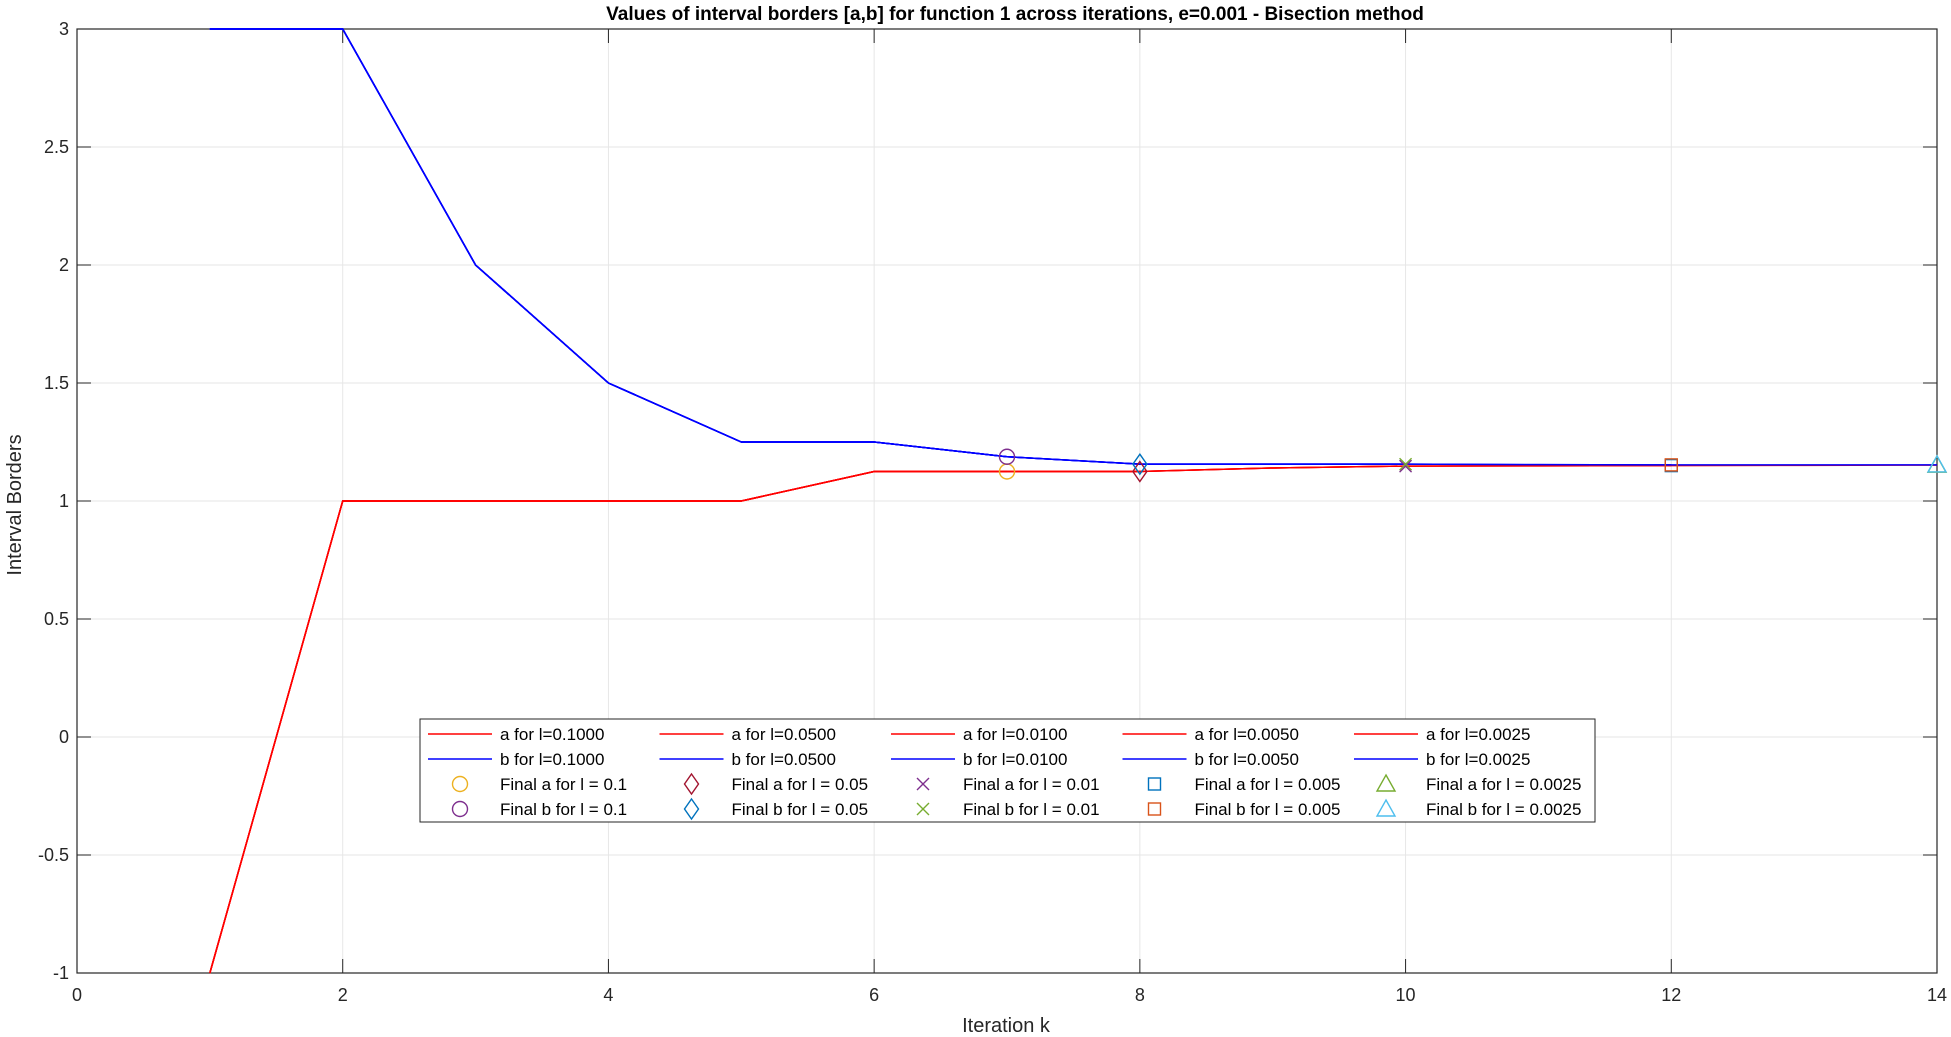 The width and height of the screenshot is (1951, 1037). Describe the element at coordinates (1031, 809) in the screenshot. I see `legend-label: Final b for l = 0.01` at that location.